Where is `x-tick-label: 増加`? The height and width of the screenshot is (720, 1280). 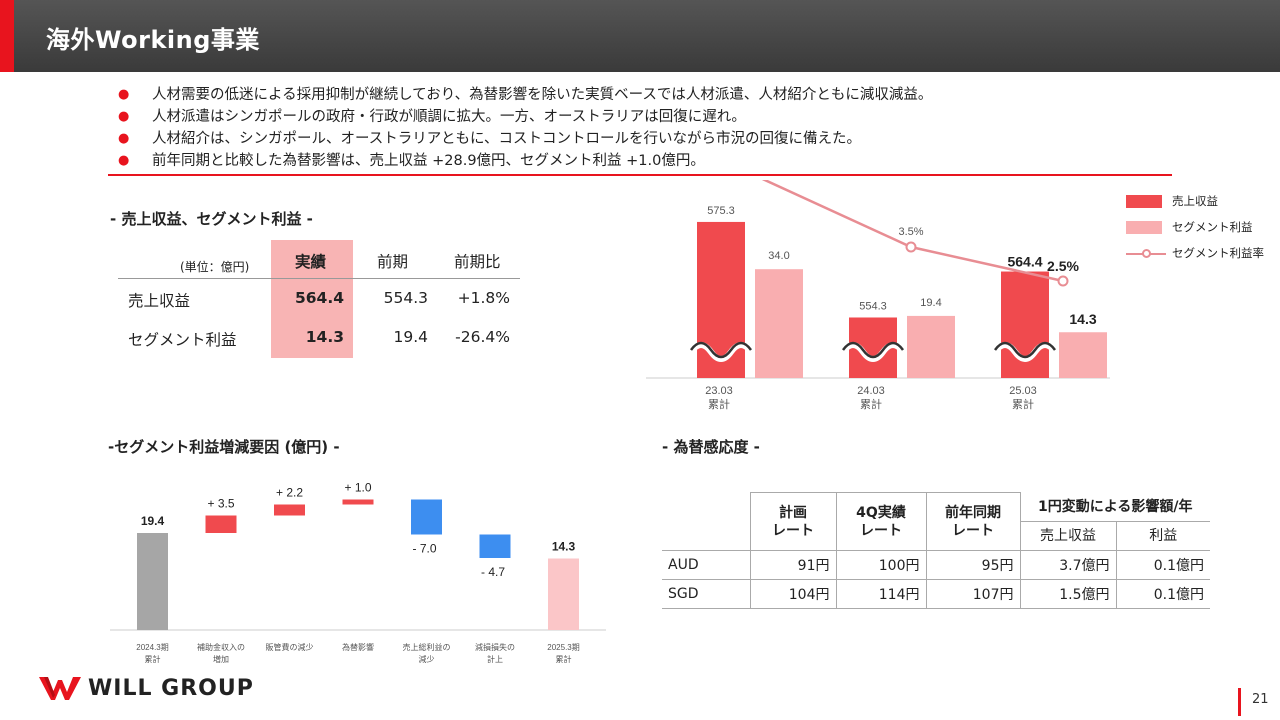
x-tick-label: 増加 is located at coordinates (221, 659).